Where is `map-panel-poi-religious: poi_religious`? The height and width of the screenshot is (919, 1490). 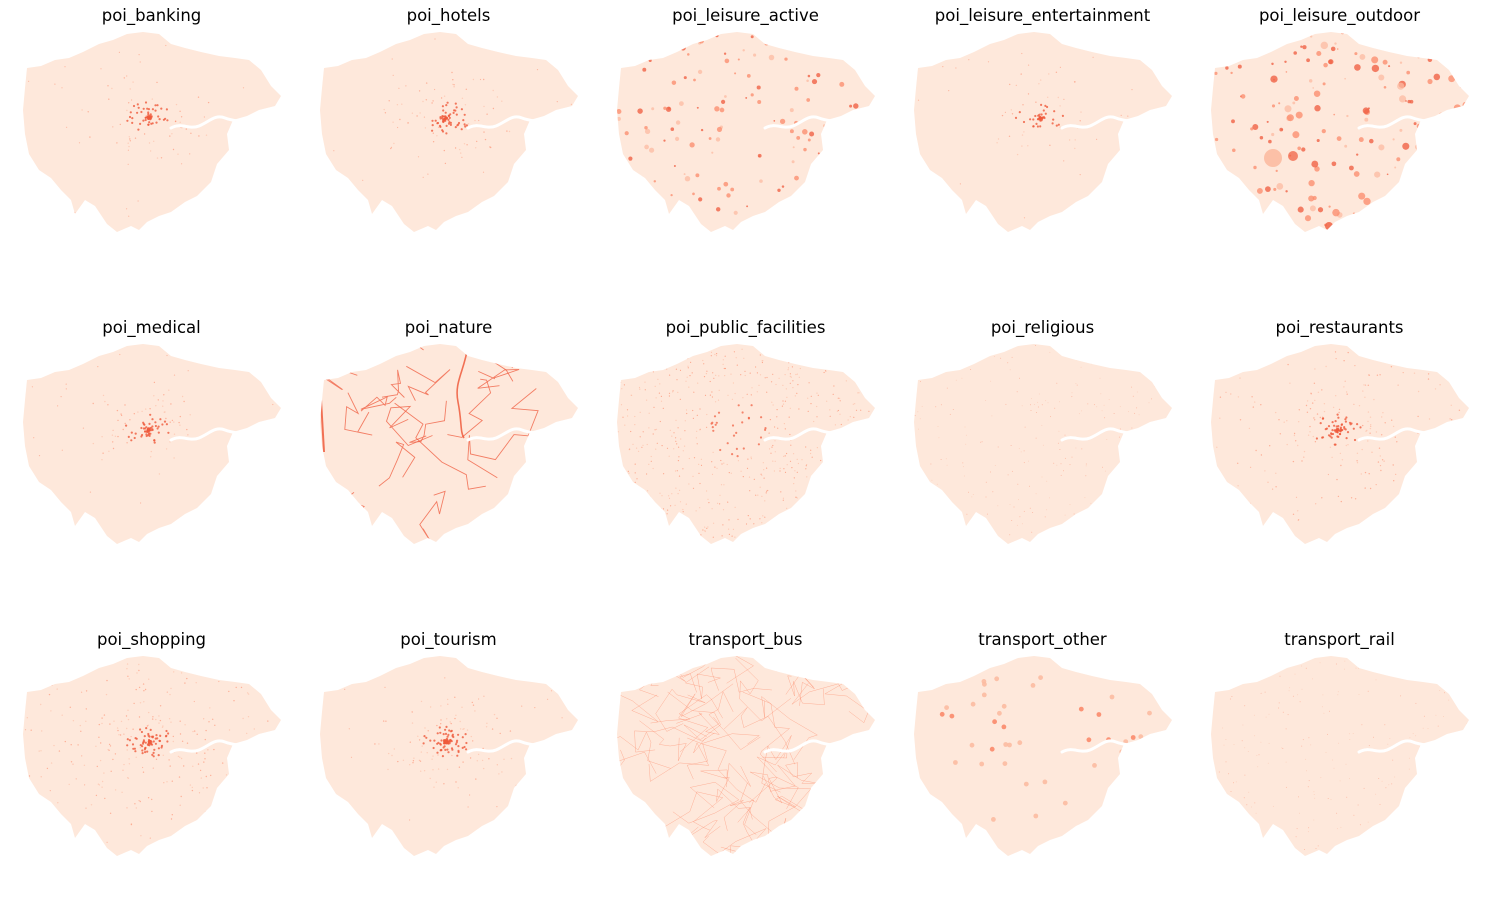
map-panel-poi-religious: poi_religious is located at coordinates (1042, 459).